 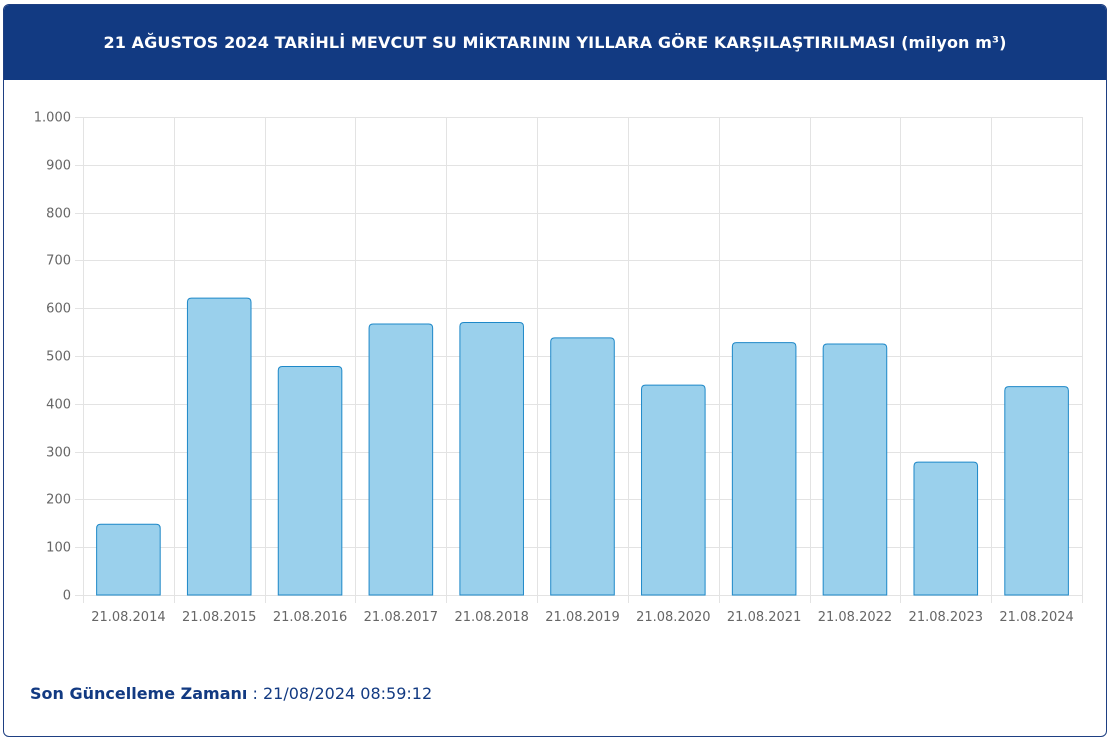 What do you see at coordinates (58, 500) in the screenshot?
I see `y-tick-label: 200` at bounding box center [58, 500].